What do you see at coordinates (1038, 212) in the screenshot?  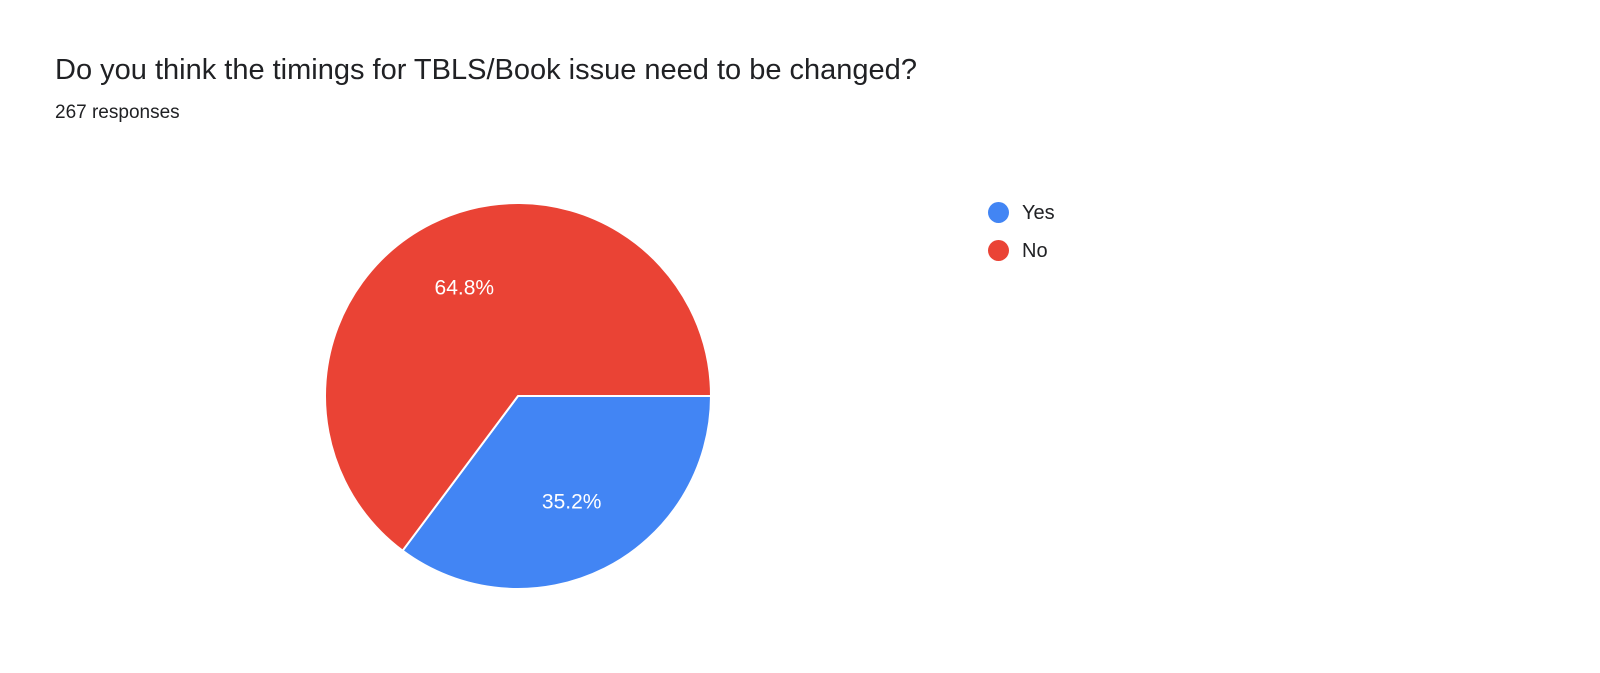 I see `legend-label: Yes` at bounding box center [1038, 212].